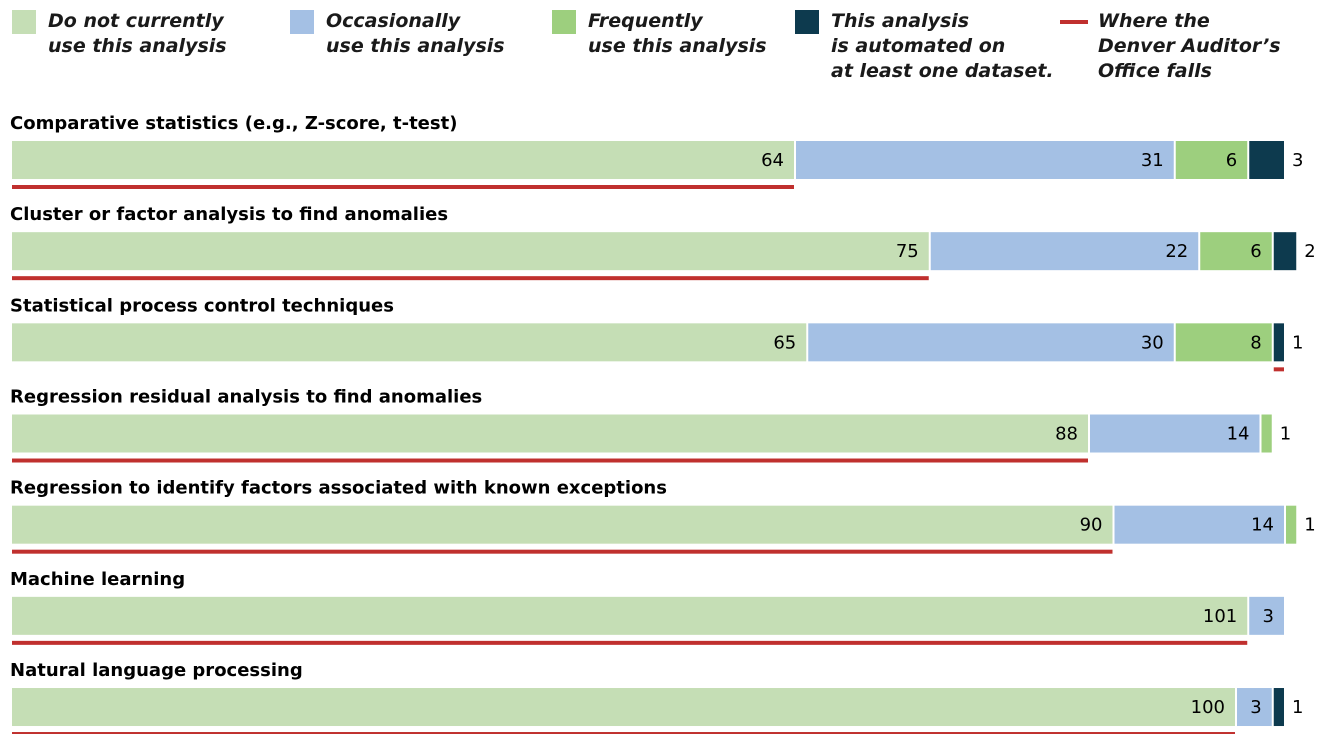 The image size is (1336, 734). What do you see at coordinates (784, 342) in the screenshot?
I see `value-label: 65` at bounding box center [784, 342].